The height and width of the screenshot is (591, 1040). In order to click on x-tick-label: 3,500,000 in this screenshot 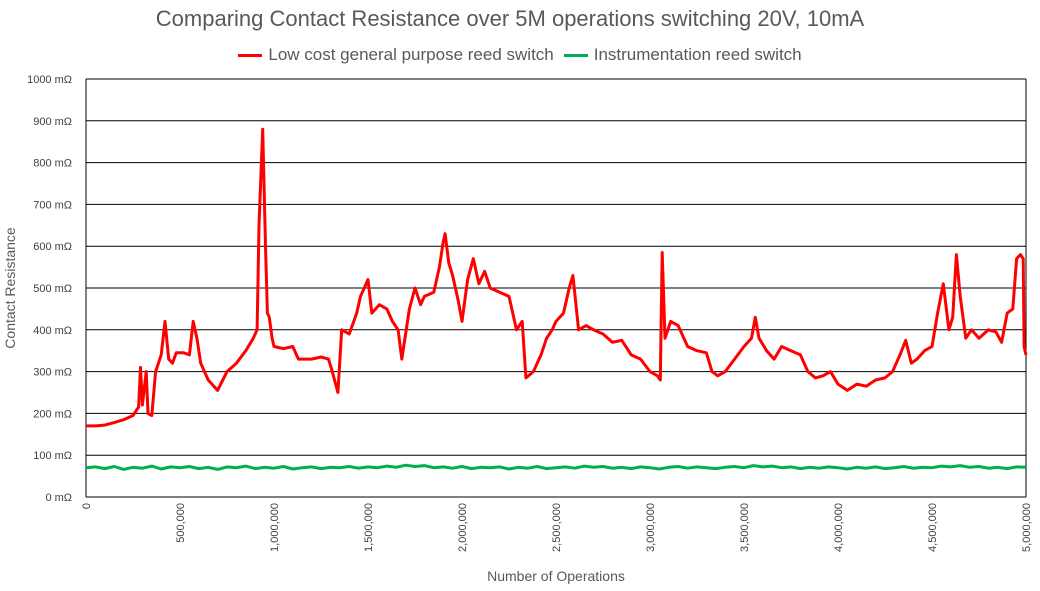, I will do `click(745, 527)`.